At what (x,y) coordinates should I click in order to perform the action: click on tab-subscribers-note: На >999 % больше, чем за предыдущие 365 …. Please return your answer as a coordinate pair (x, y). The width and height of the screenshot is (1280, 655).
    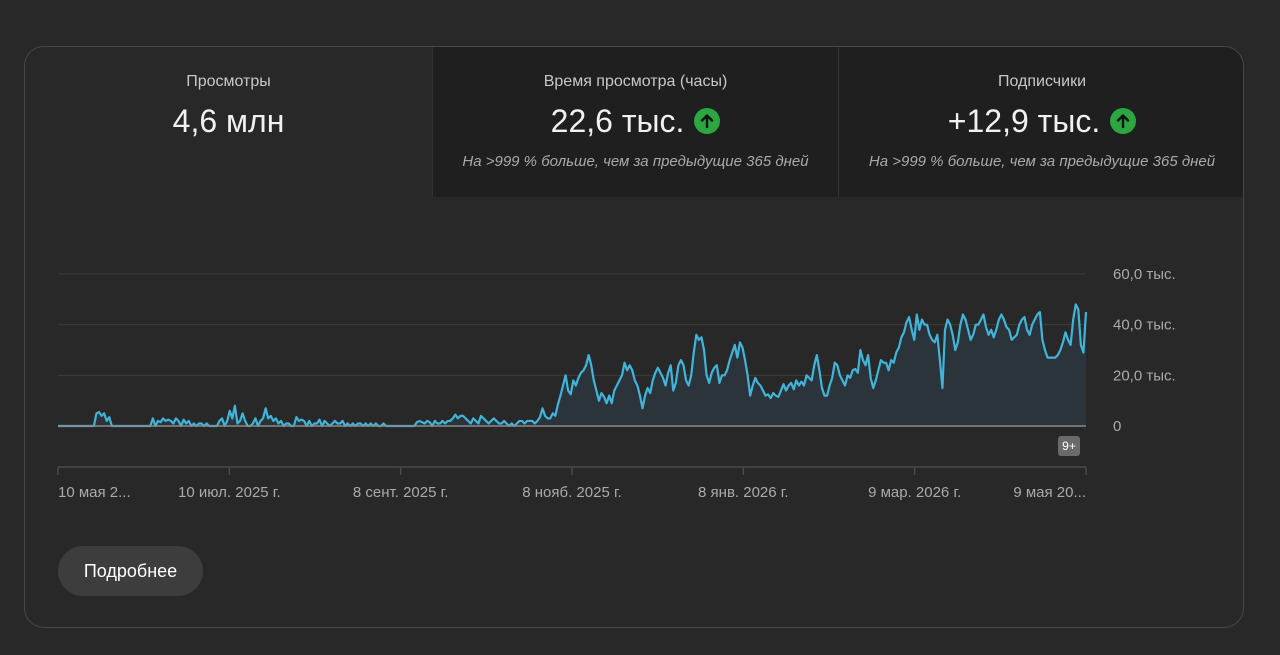
    Looking at the image, I should click on (1042, 161).